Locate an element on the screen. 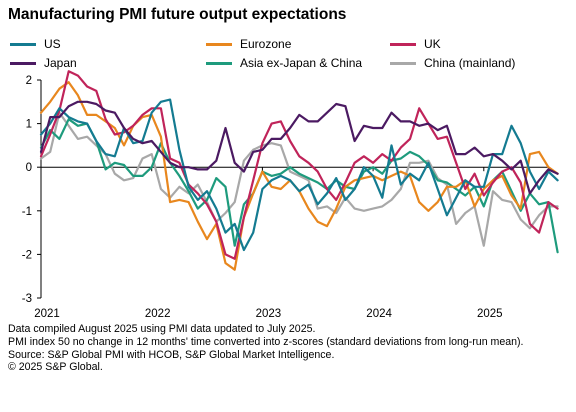 The height and width of the screenshot is (412, 576). y-tick-label: -1 is located at coordinates (27, 212).